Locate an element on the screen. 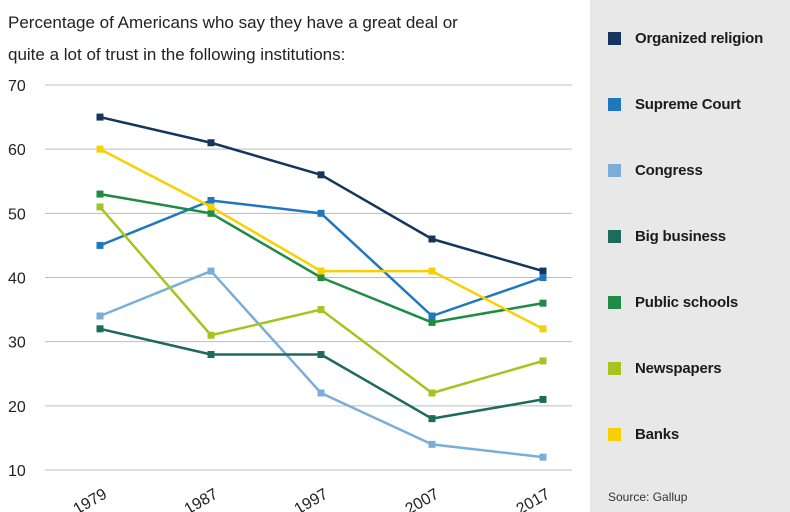 The height and width of the screenshot is (512, 790). legend-item-newspapers: Newspapers is located at coordinates (665, 368).